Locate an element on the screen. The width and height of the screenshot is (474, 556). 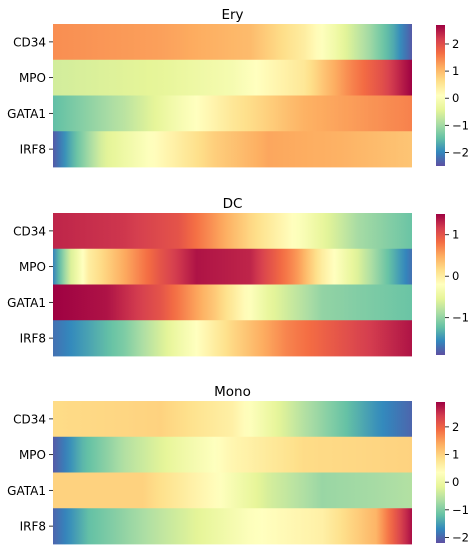
panel-title: Mono is located at coordinates (232, 392).